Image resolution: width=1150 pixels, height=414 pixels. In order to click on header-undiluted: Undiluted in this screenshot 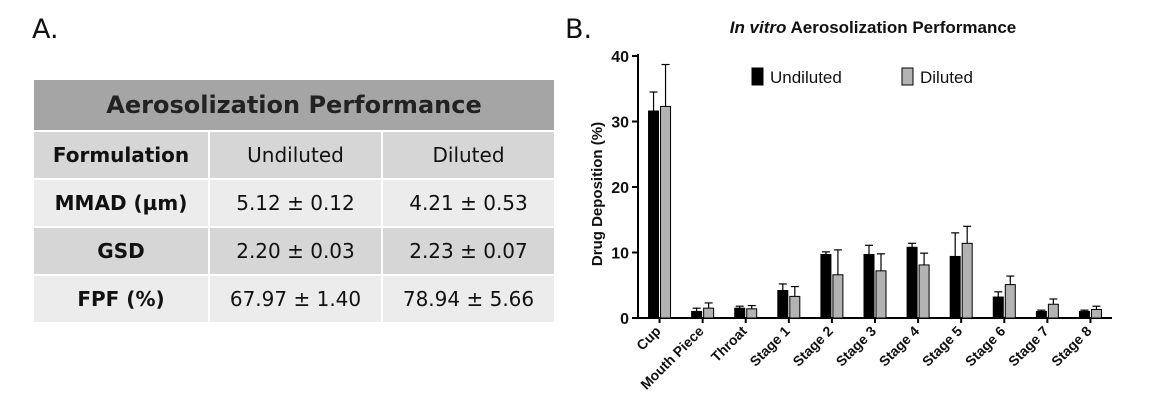, I will do `click(296, 156)`.